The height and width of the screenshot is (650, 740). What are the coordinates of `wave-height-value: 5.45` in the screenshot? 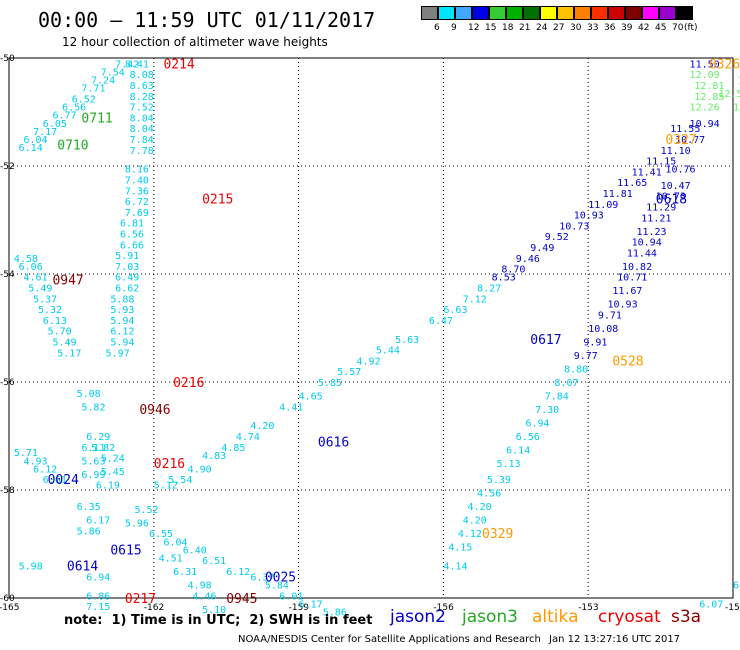 It's located at (113, 472).